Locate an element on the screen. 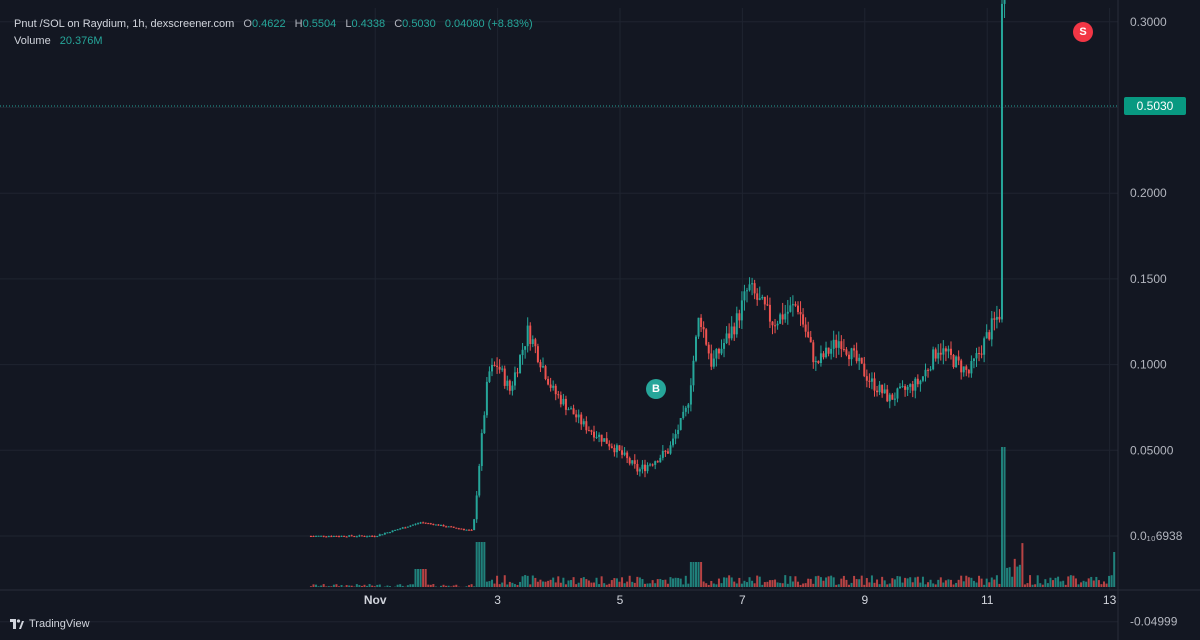  sell-marker: S is located at coordinates (1083, 32).